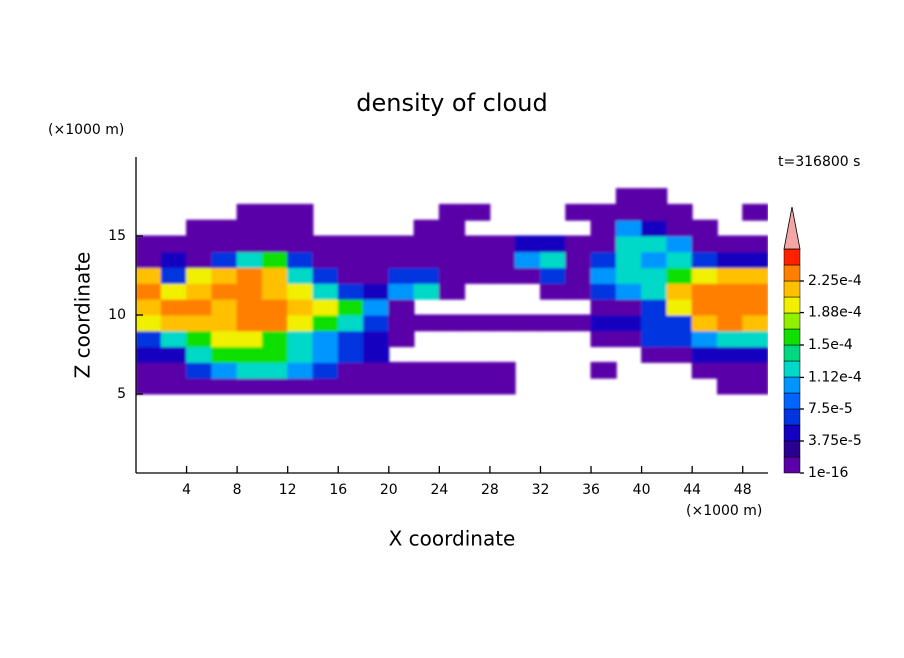  Describe the element at coordinates (692, 490) in the screenshot. I see `x-tick-label: 44` at that location.